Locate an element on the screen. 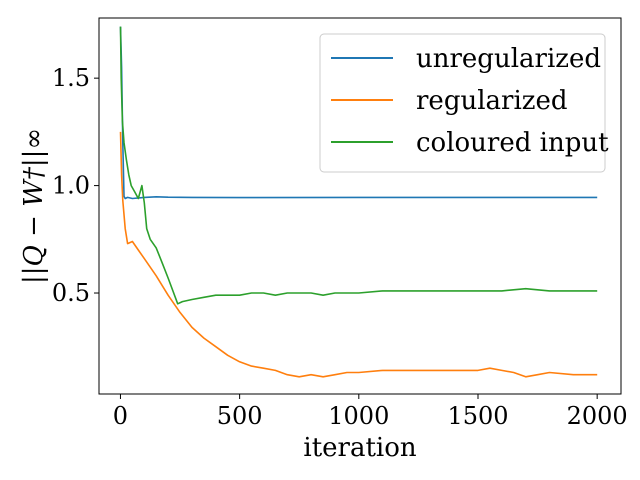 The height and width of the screenshot is (480, 640). legend-label: coloured input is located at coordinates (512, 143).